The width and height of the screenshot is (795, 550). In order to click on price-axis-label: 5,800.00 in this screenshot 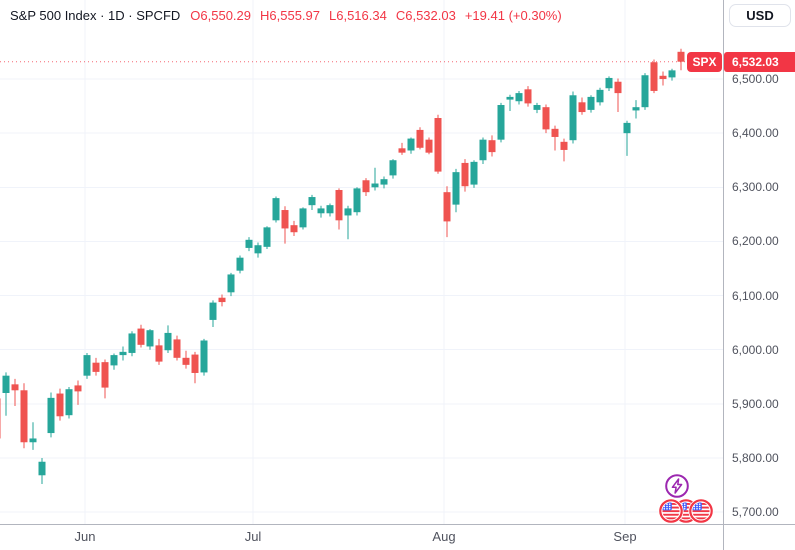, I will do `click(755, 457)`.